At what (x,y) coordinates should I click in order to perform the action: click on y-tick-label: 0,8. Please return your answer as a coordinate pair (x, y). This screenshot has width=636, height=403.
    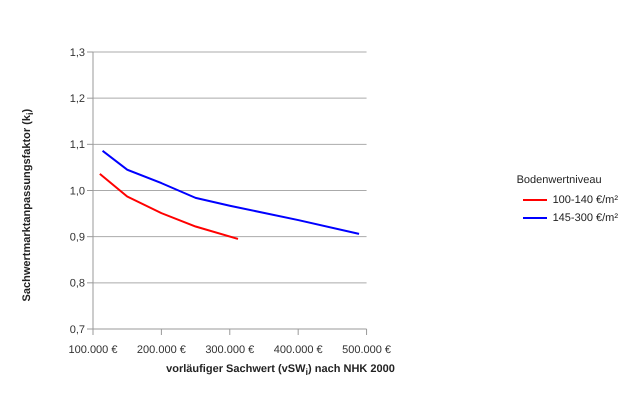
    Looking at the image, I should click on (77, 284).